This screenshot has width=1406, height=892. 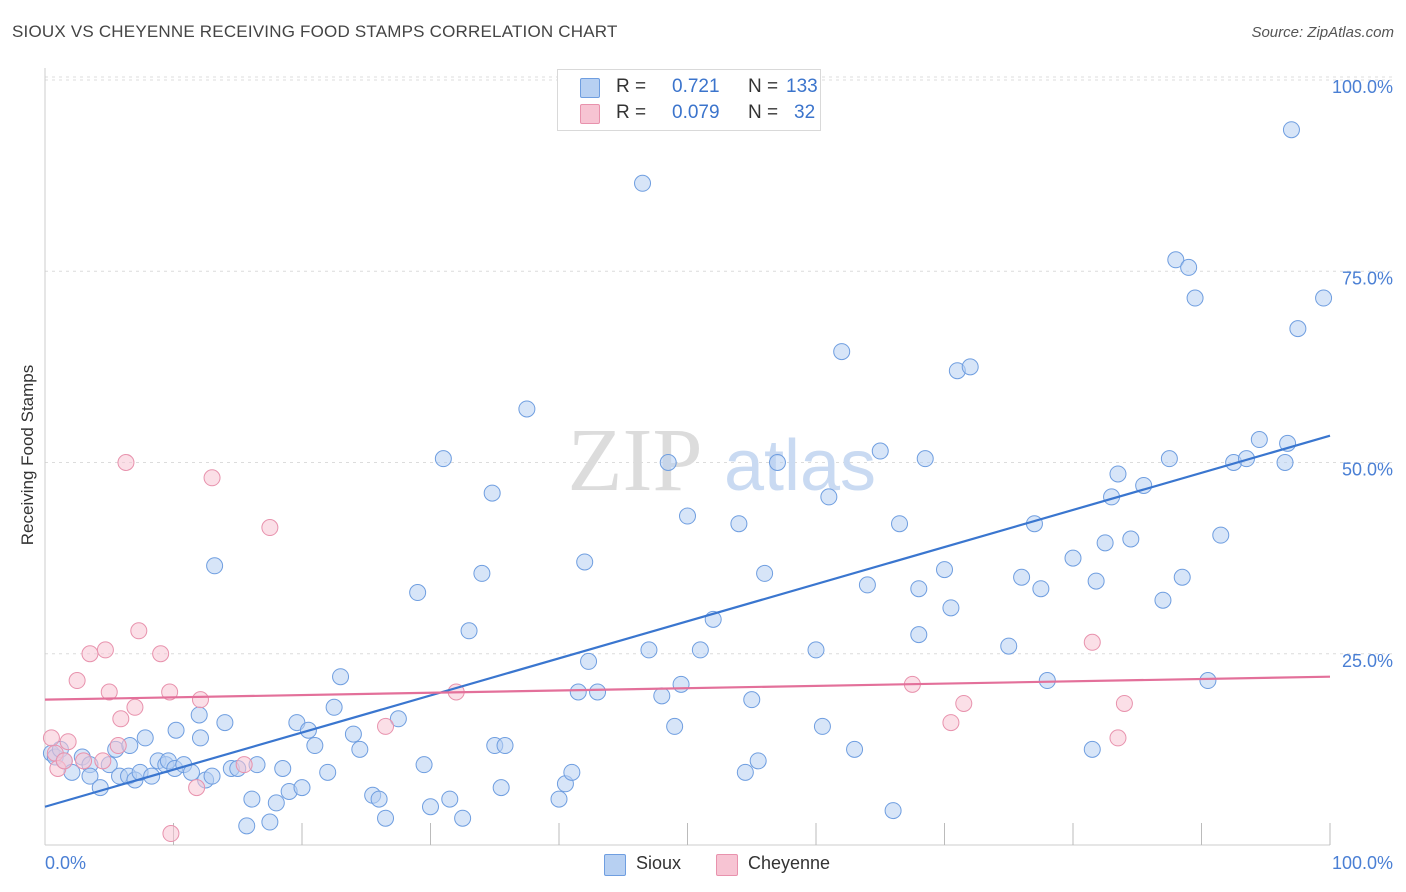 I want to click on legend-cheyenne-n: 32, so click(x=805, y=112).